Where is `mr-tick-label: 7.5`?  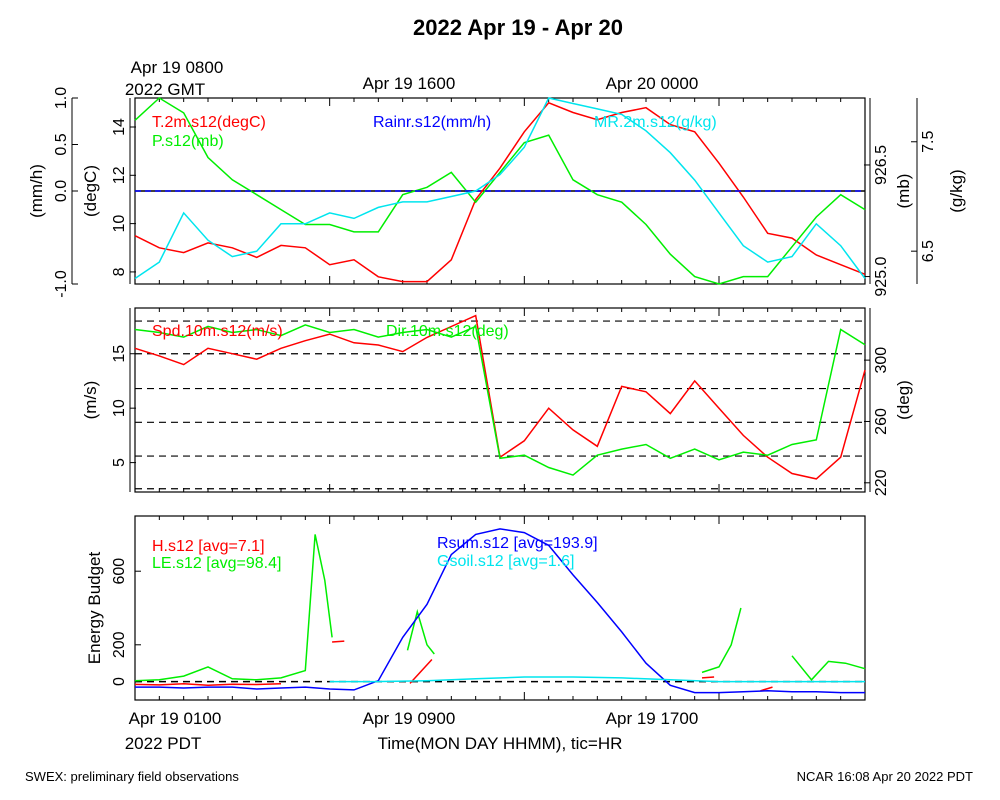
mr-tick-label: 7.5 is located at coordinates (928, 142).